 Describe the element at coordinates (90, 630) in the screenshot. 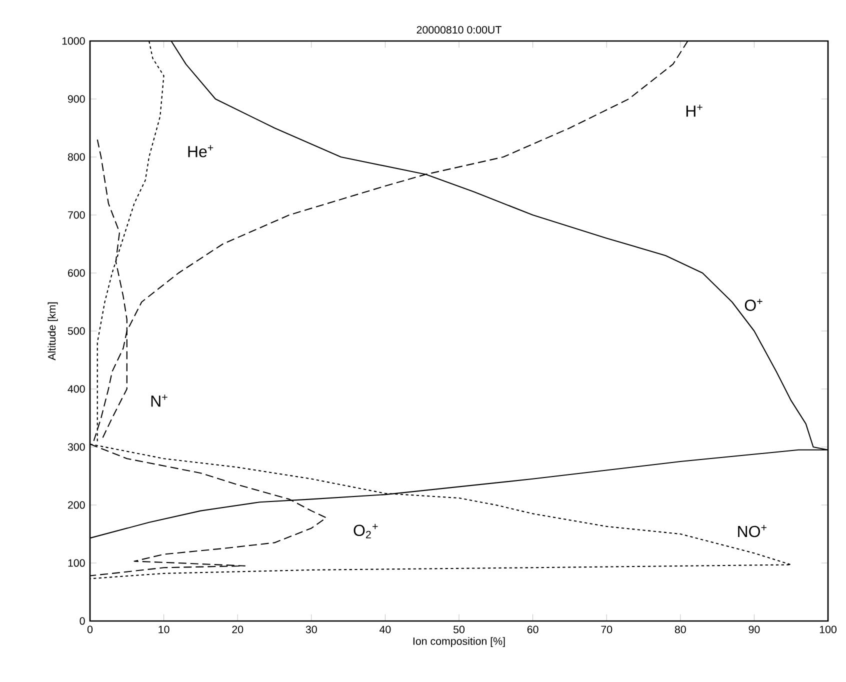

I see `x-tick-label: 0` at that location.